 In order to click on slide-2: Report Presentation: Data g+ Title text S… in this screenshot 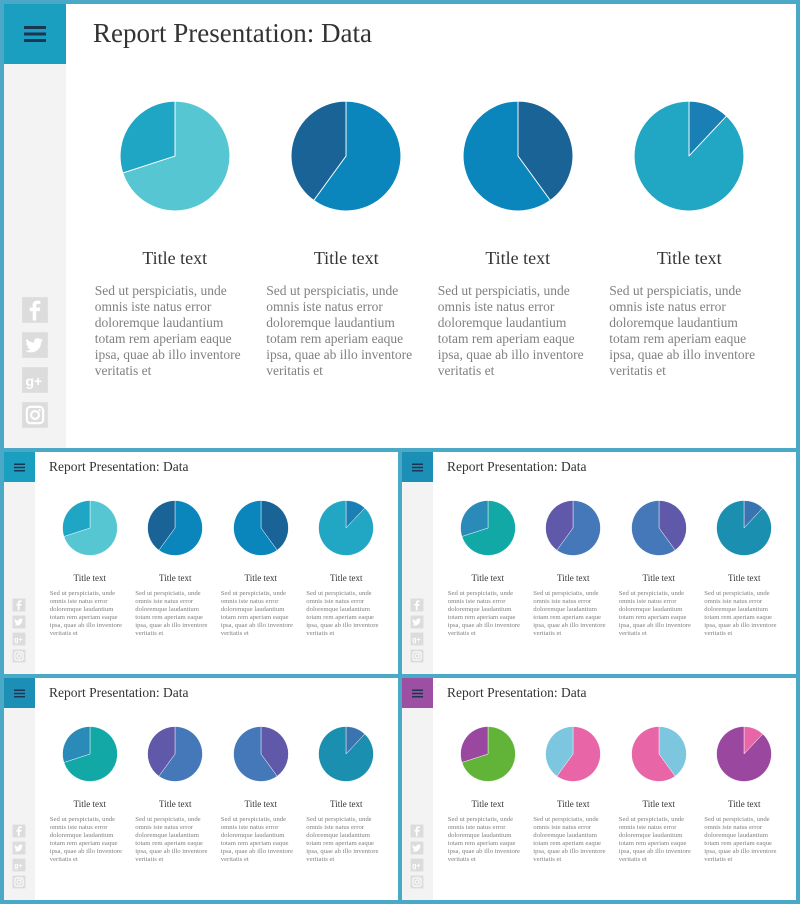, I will do `click(201, 563)`.